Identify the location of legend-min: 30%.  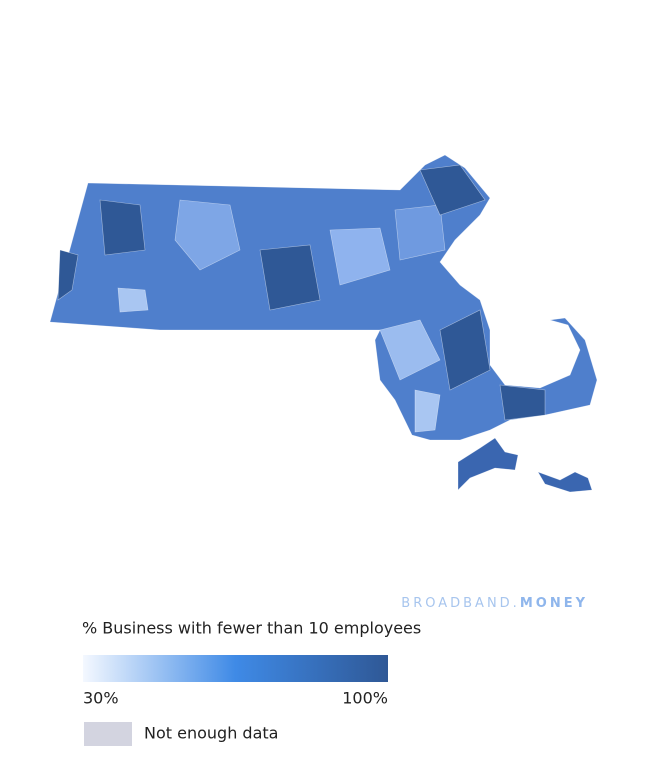
(101, 698).